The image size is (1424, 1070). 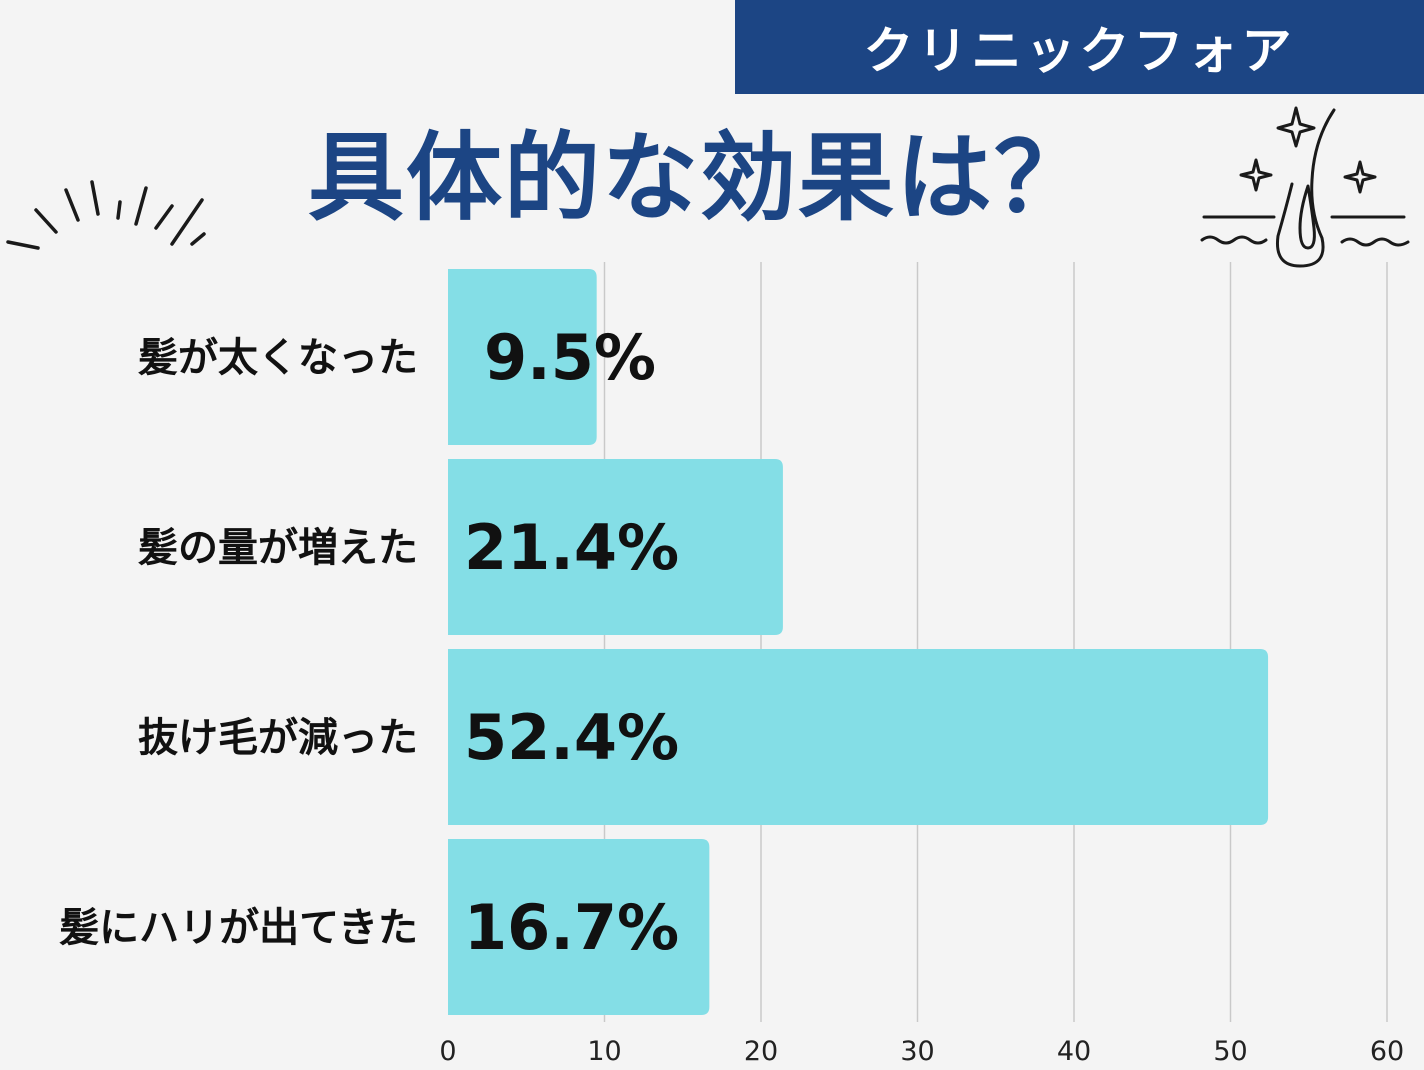 What do you see at coordinates (238, 928) in the screenshot?
I see `category-label: 髪にハリが出てきた` at bounding box center [238, 928].